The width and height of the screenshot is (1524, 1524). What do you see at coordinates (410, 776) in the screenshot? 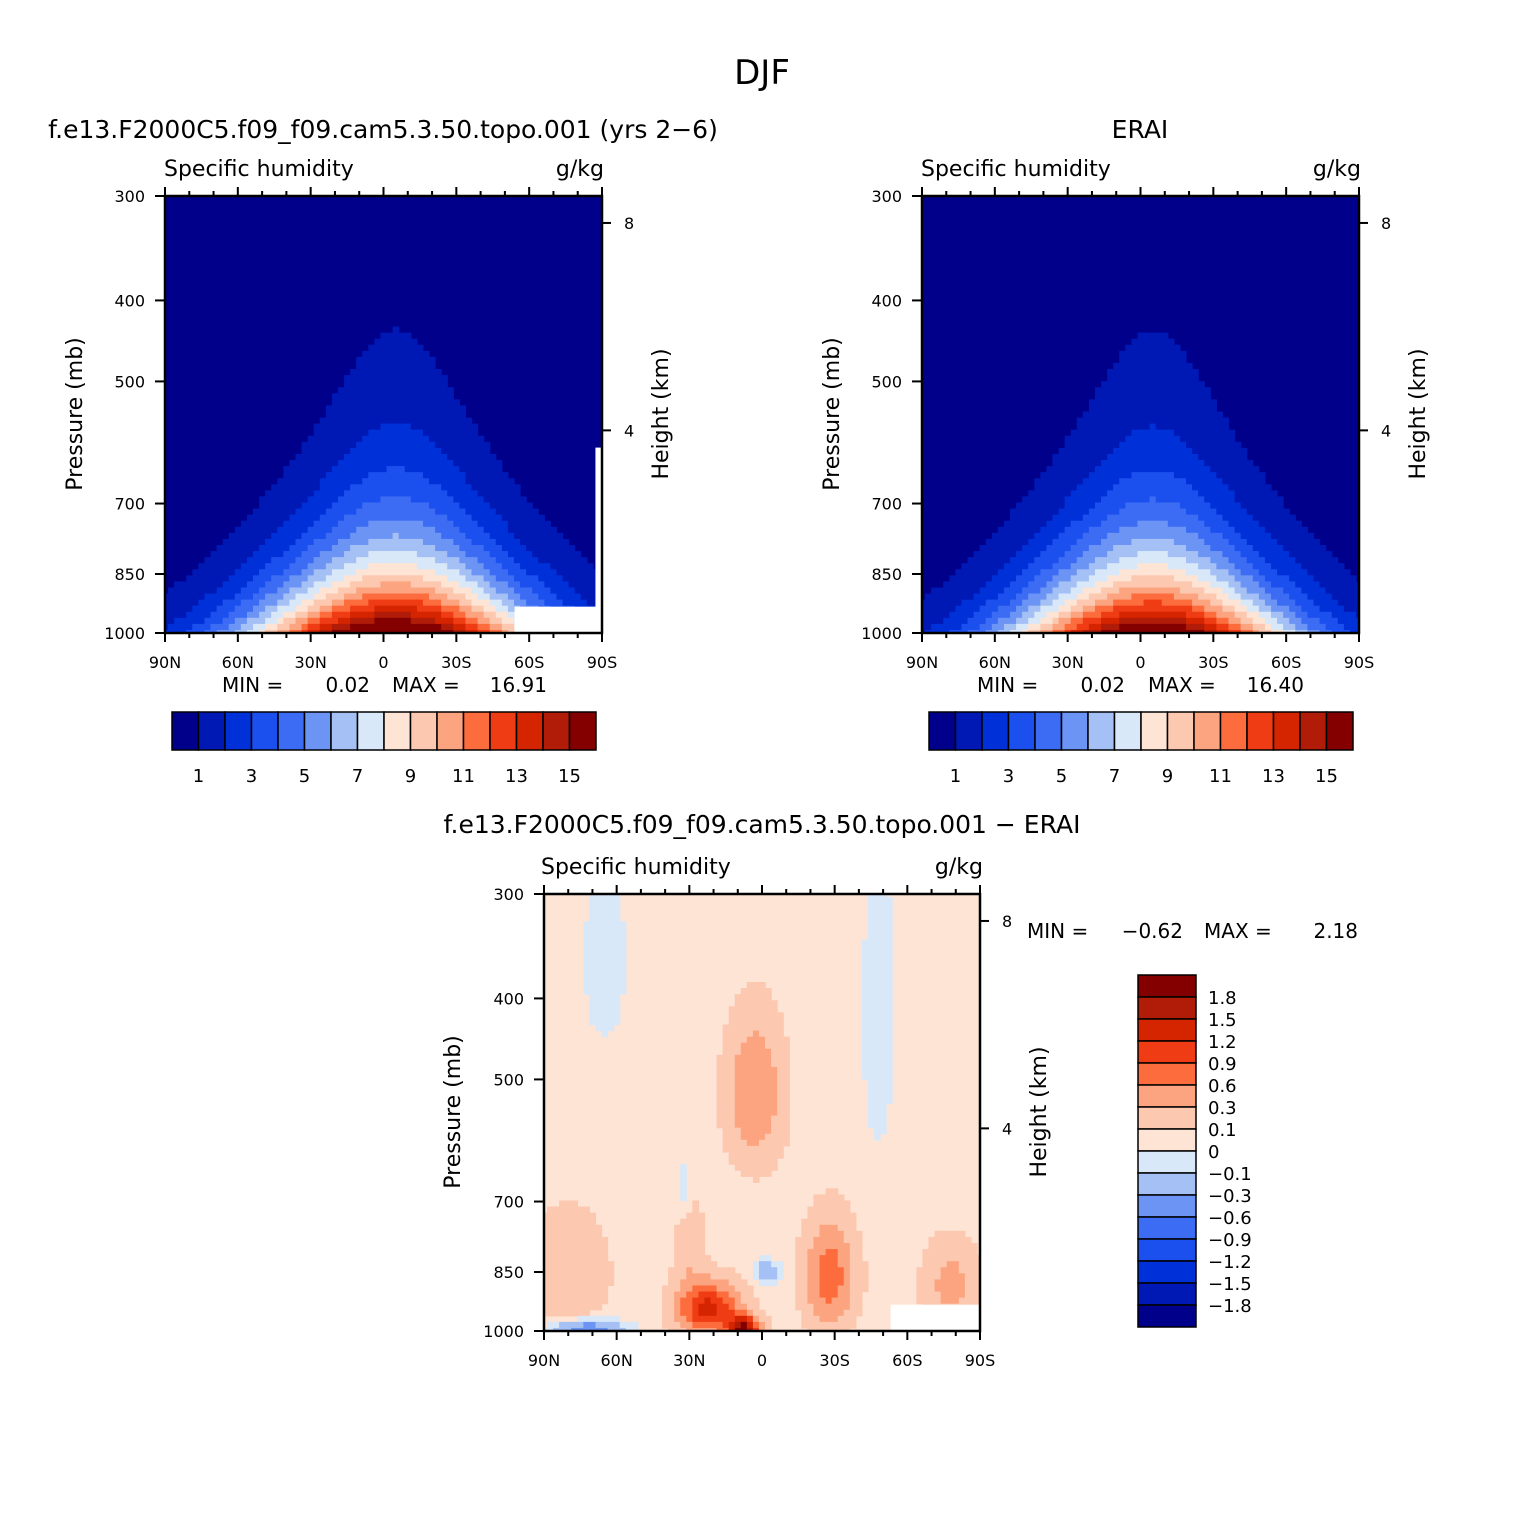
I see `panel-model-colorbar-label: 9` at bounding box center [410, 776].